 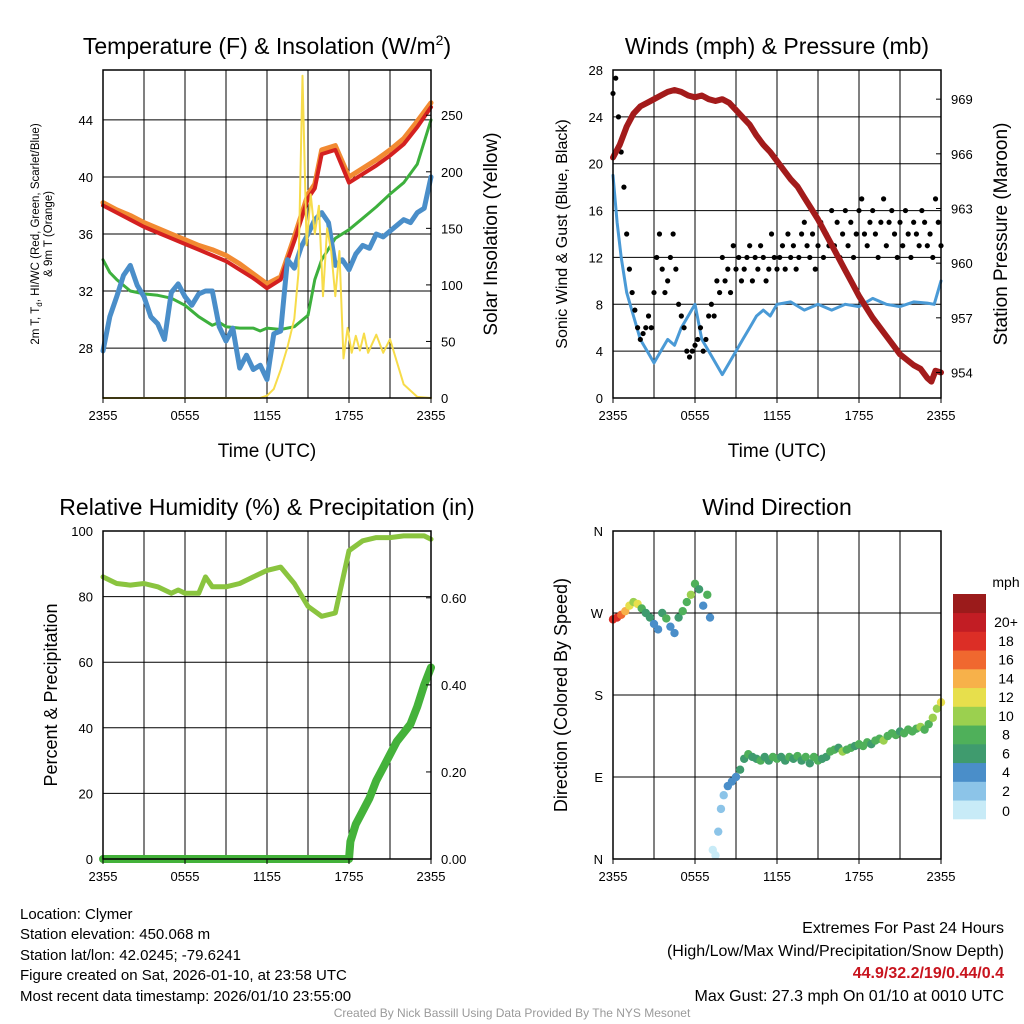 I want to click on y-tick-label: S, so click(x=598, y=695).